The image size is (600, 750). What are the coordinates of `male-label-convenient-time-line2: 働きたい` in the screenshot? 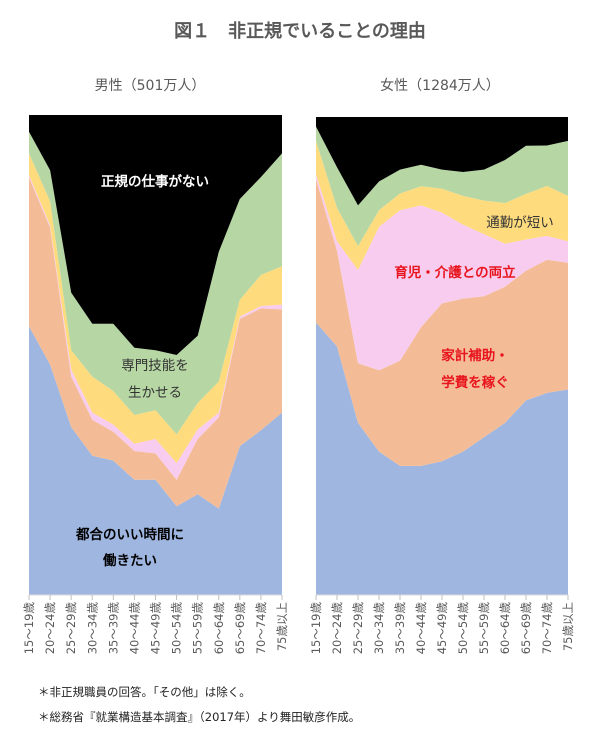 It's located at (129, 560).